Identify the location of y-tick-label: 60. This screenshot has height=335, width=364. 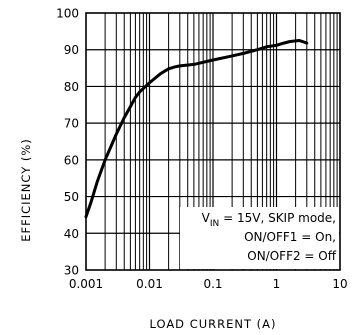
(71, 160).